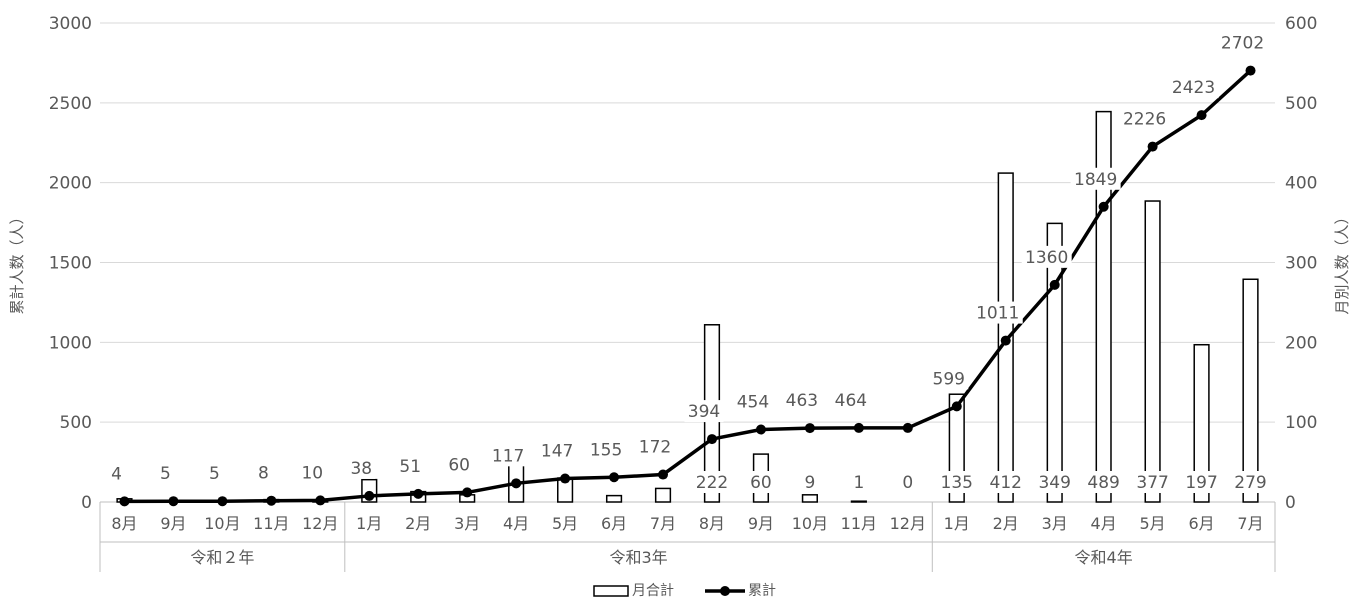 This screenshot has width=1355, height=606. I want to click on y-right-tick-label: 600, so click(1301, 24).